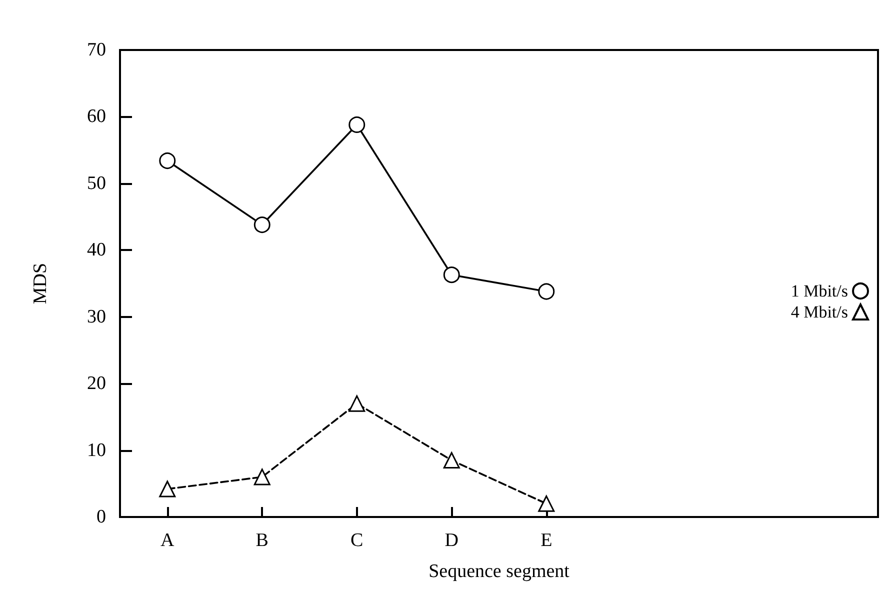 The width and height of the screenshot is (894, 603). What do you see at coordinates (96, 317) in the screenshot?
I see `y-tick-label: 30` at bounding box center [96, 317].